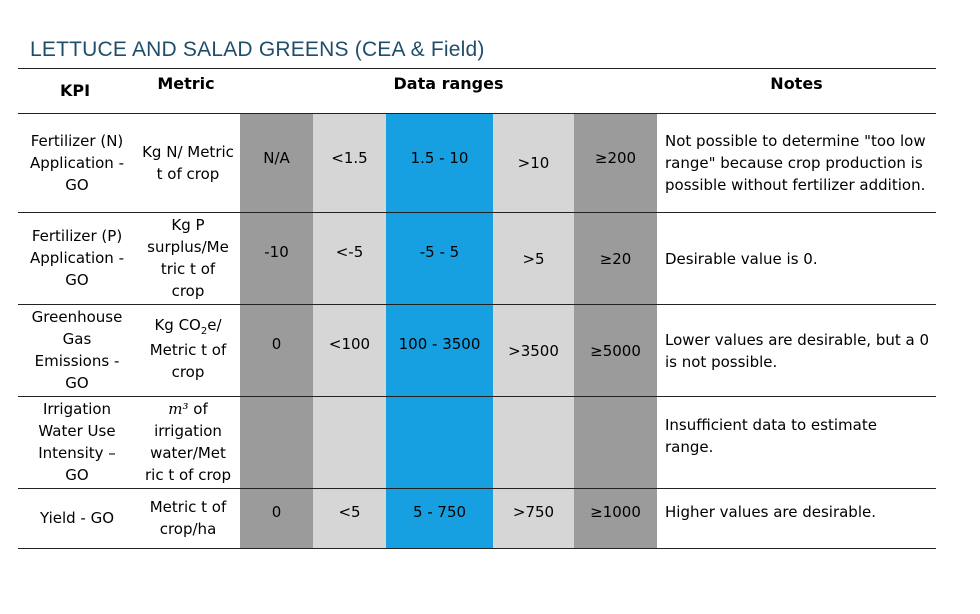  Describe the element at coordinates (448, 83) in the screenshot. I see `header-data-ranges: Data ranges` at that location.